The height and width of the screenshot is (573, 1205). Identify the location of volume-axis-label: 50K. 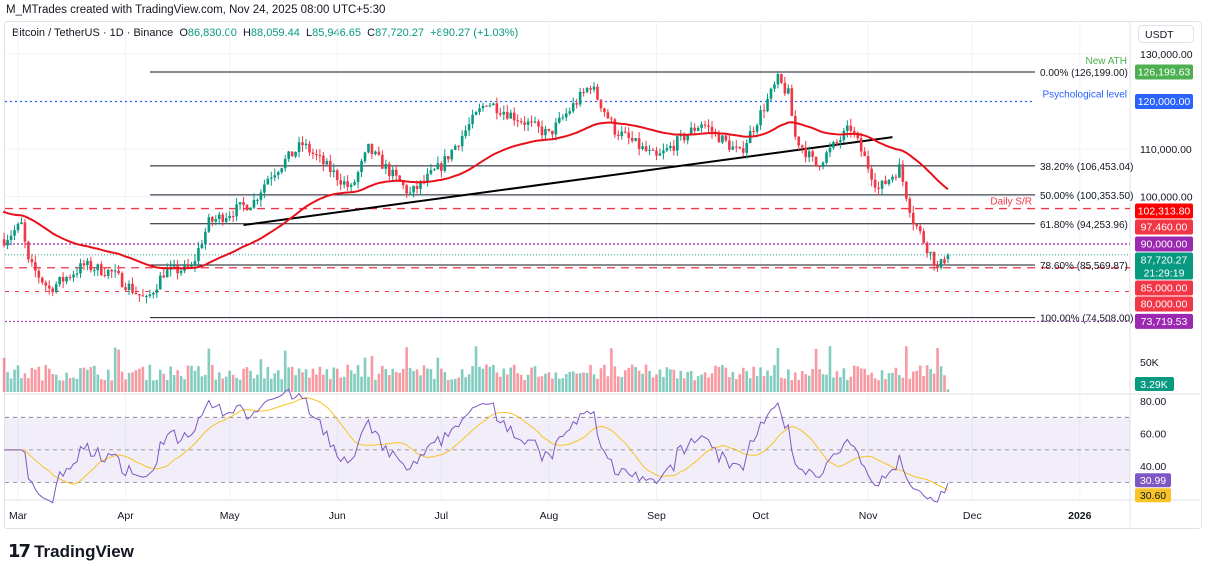
(1149, 363).